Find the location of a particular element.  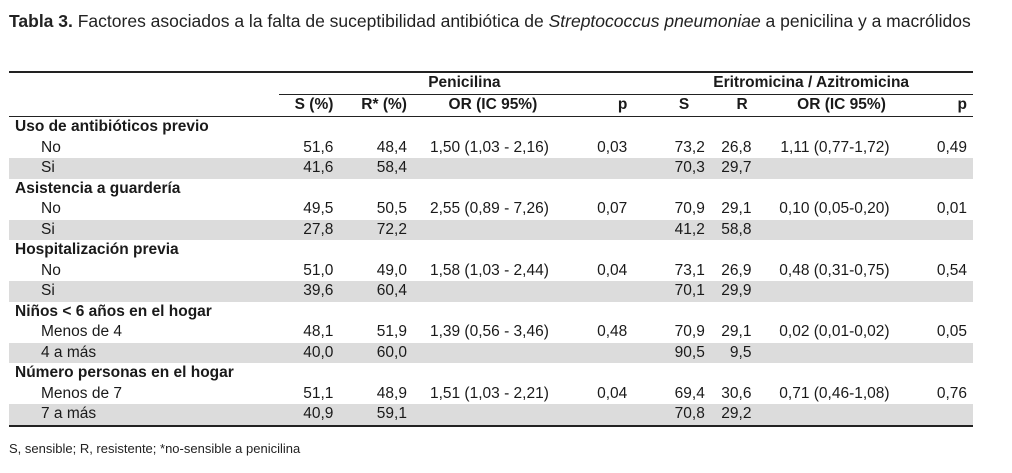

col-header: p is located at coordinates (945, 105).